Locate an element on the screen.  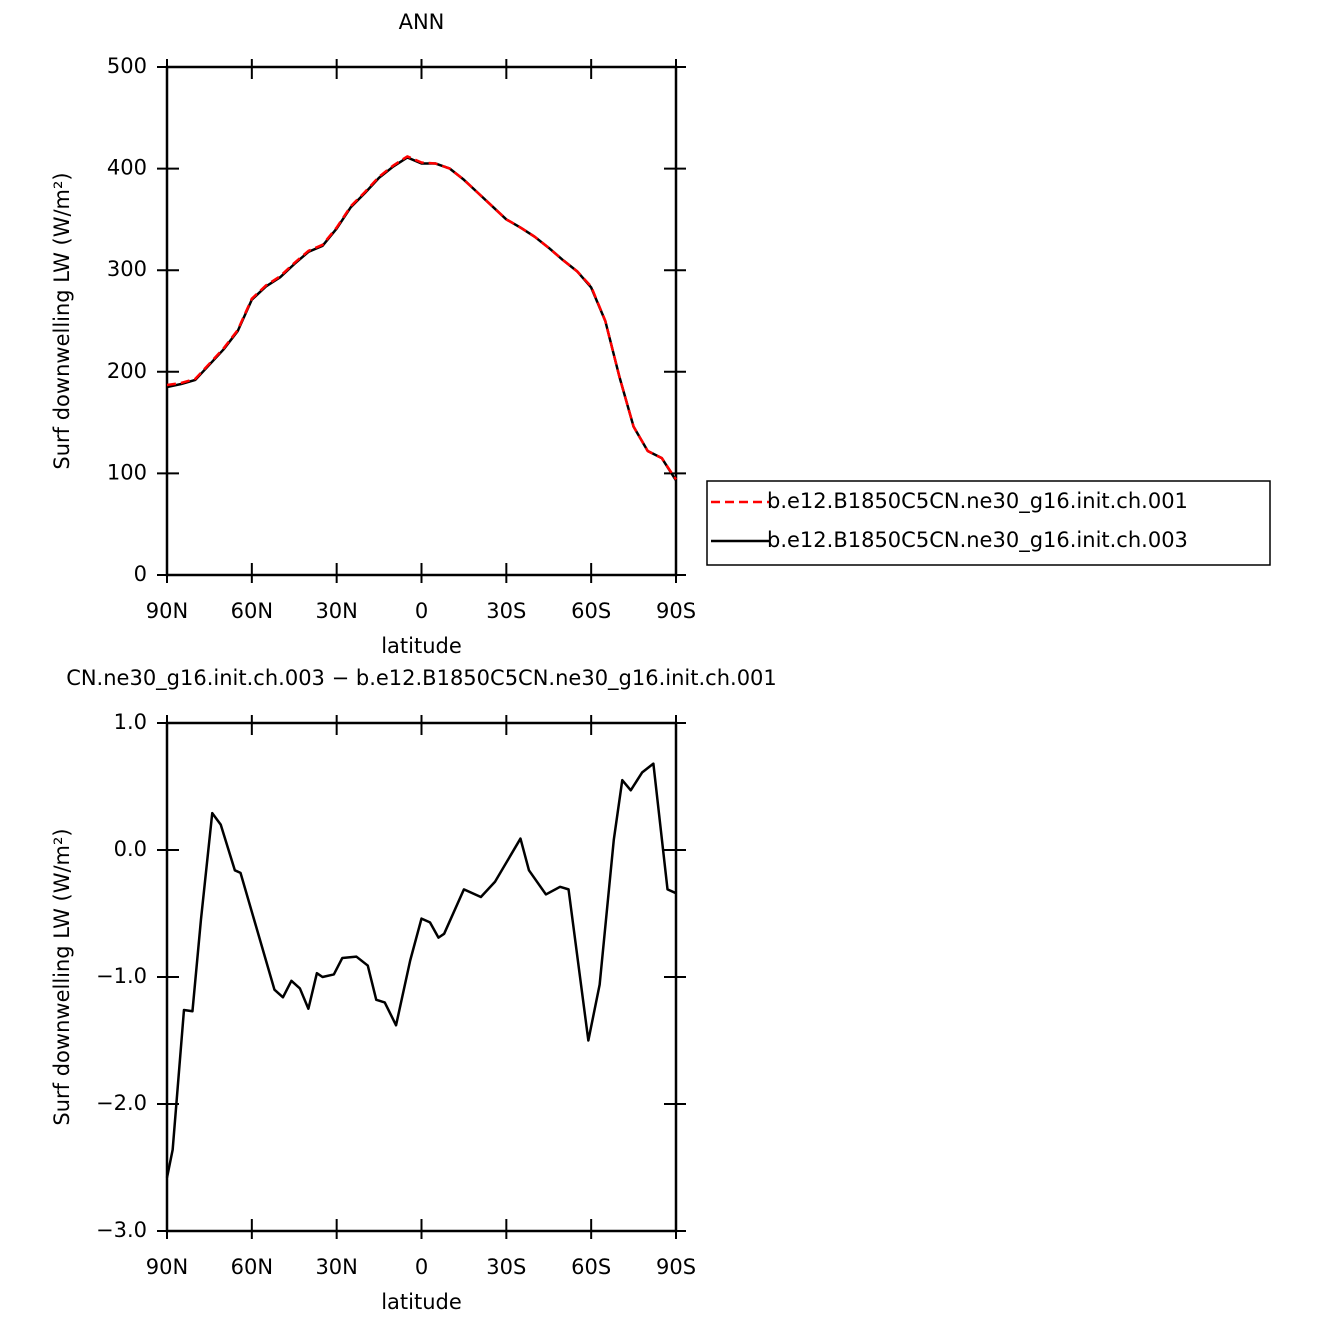
y-tick-label: −1.0 is located at coordinates (121, 976).